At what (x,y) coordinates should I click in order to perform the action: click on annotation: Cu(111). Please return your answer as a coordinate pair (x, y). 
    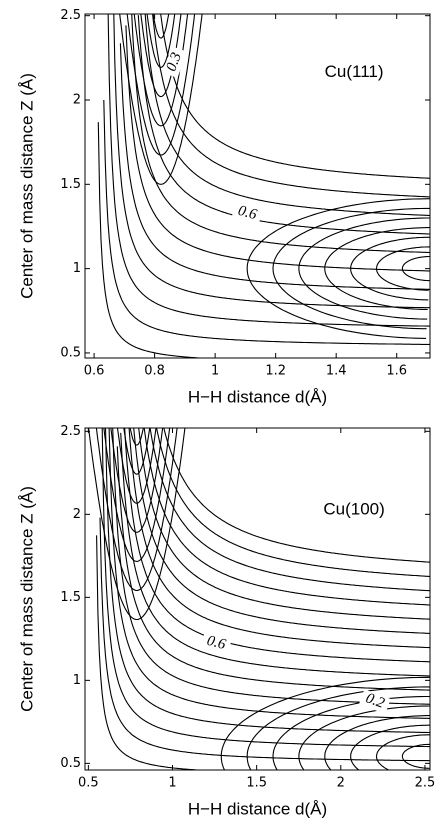
    Looking at the image, I should click on (354, 71).